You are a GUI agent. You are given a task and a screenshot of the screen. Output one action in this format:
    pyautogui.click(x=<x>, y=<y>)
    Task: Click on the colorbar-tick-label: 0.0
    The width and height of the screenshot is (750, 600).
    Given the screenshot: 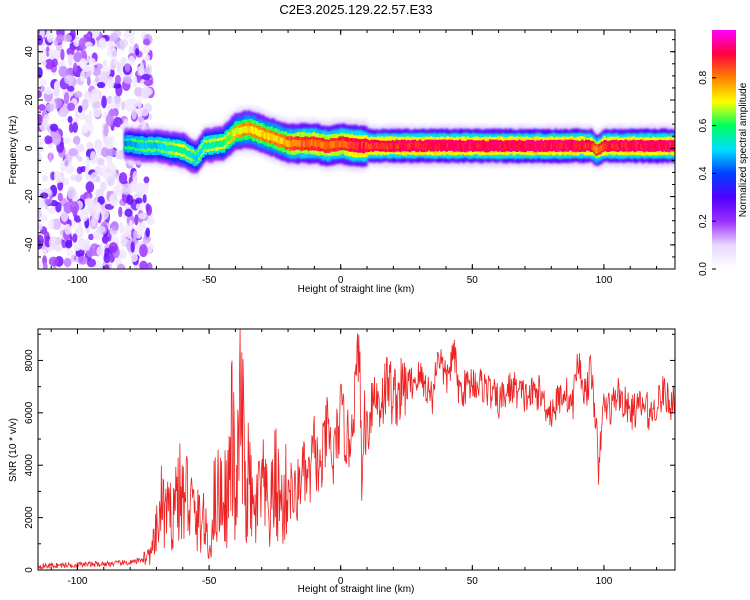 What is the action you would take?
    pyautogui.click(x=703, y=269)
    